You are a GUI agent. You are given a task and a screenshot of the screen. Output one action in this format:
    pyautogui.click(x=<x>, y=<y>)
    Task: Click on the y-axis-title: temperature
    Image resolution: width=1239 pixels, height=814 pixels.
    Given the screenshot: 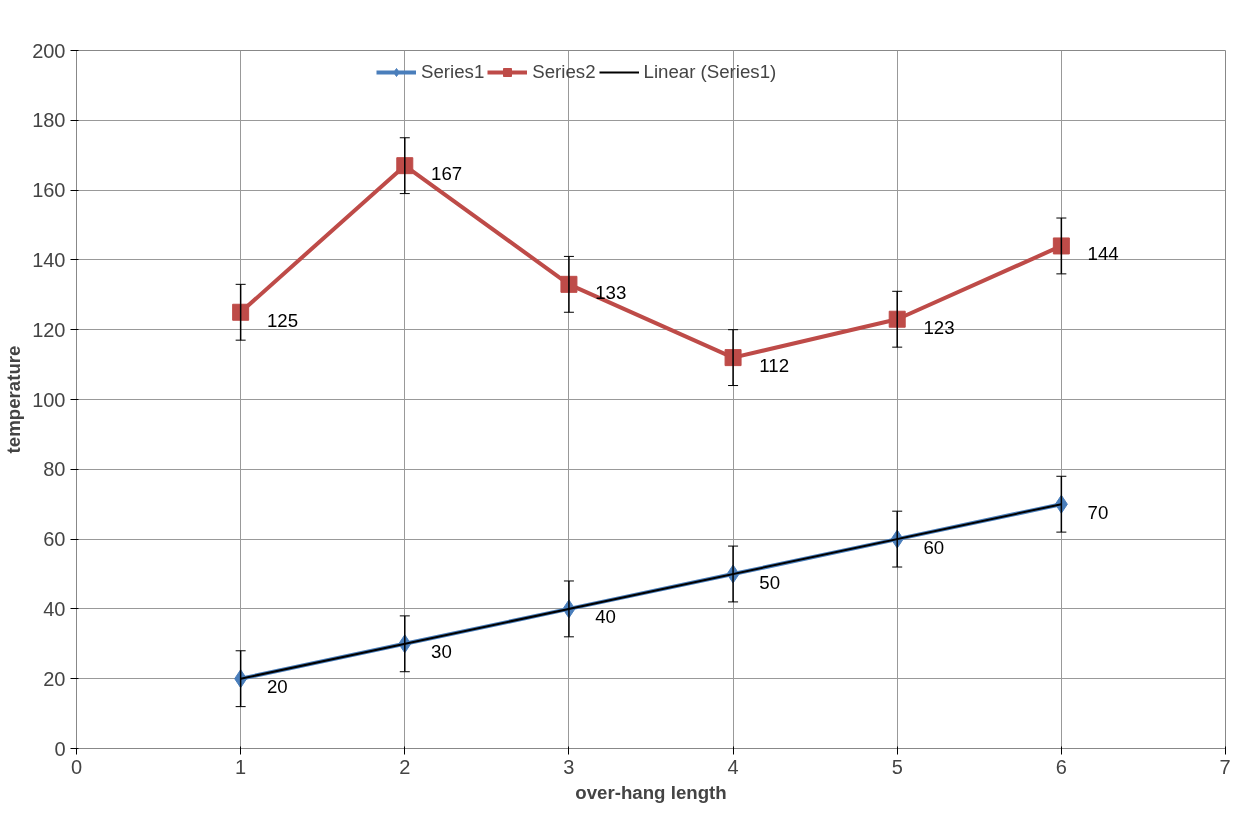 What is the action you would take?
    pyautogui.click(x=14, y=399)
    